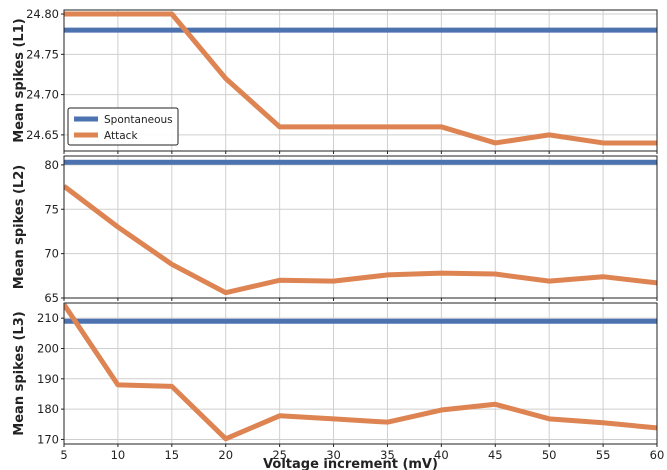 The height and width of the screenshot is (470, 667). Describe the element at coordinates (549, 455) in the screenshot. I see `x-tick-label: 50` at that location.